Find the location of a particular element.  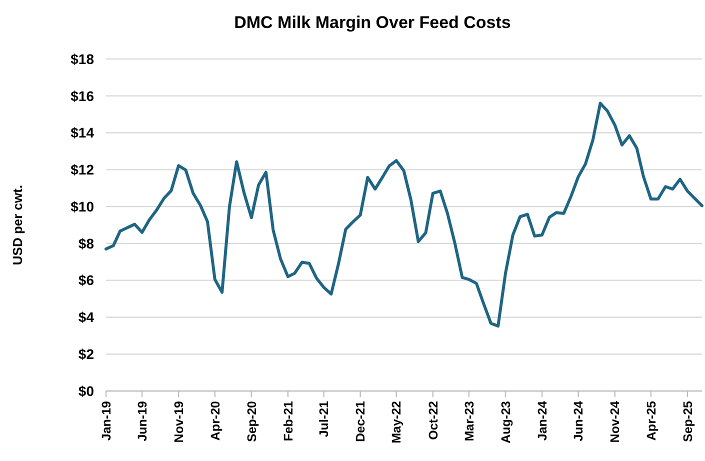

y-tick-label: $10 is located at coordinates (82, 206).